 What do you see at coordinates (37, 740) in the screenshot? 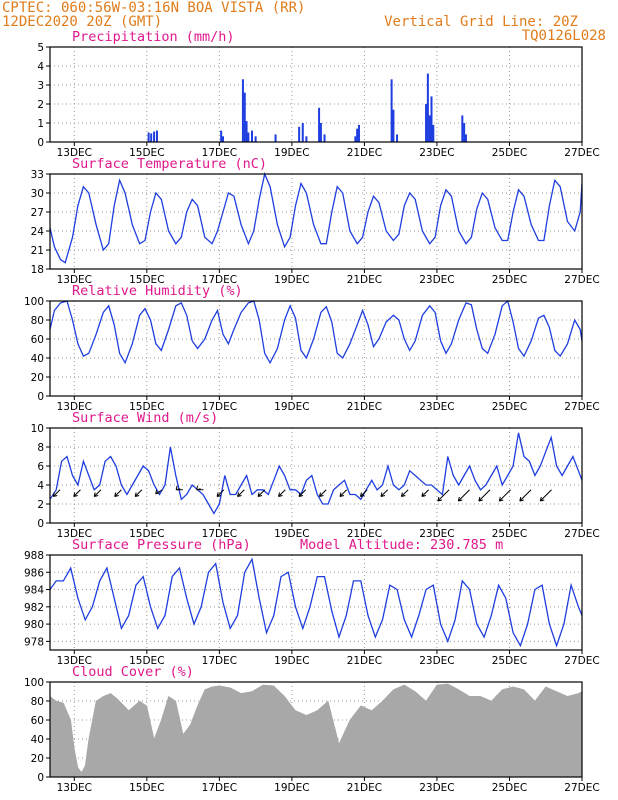
I see `cloud-cover-ytick-label: 40` at bounding box center [37, 740].